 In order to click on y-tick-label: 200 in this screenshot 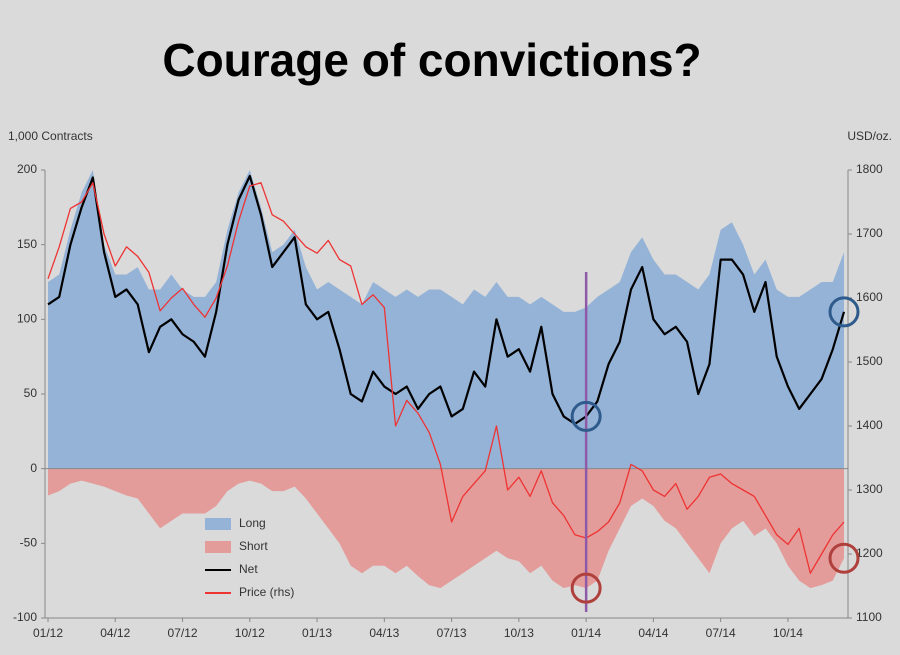, I will do `click(27, 169)`.